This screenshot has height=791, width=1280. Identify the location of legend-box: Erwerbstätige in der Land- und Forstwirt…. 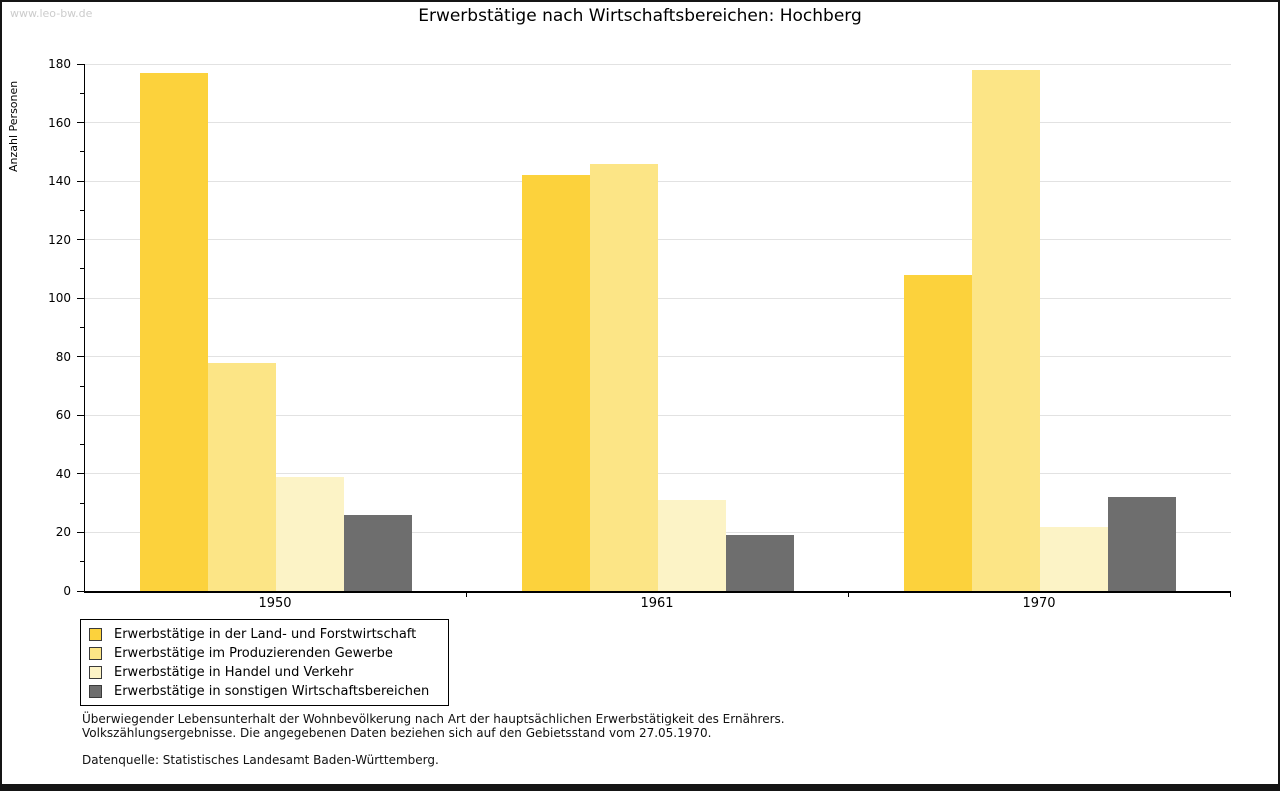
(264, 662).